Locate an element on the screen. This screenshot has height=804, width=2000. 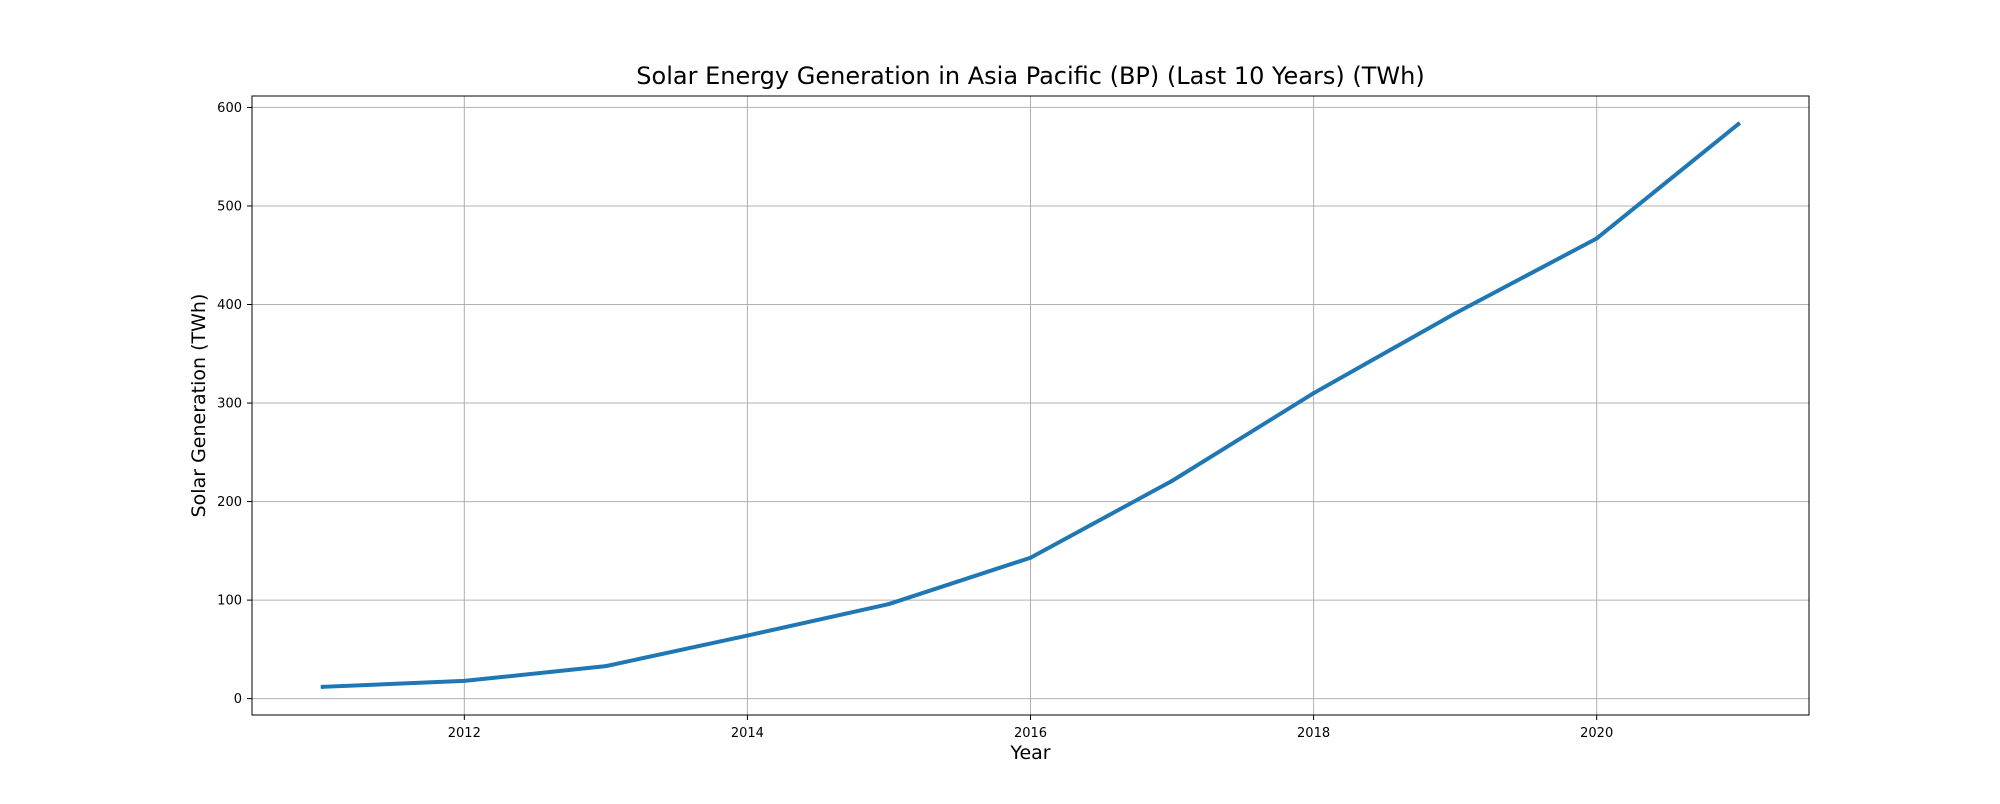
y-tick-label: 400 is located at coordinates (229, 305).